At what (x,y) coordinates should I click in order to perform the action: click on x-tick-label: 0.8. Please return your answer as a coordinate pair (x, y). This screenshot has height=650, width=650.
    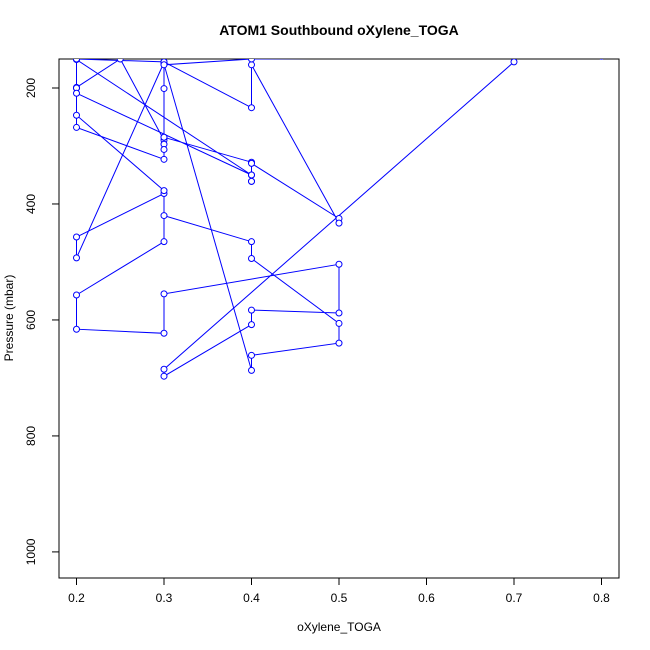
    Looking at the image, I should click on (601, 598).